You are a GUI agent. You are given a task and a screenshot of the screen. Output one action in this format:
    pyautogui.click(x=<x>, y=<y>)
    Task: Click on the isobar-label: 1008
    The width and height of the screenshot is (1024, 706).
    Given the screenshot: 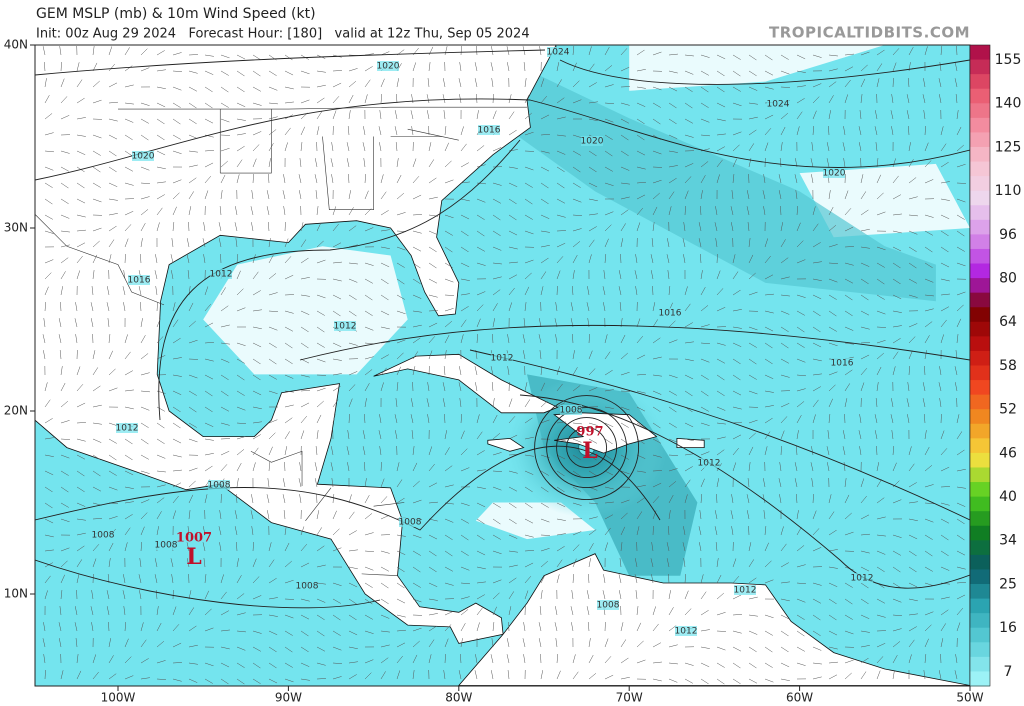 What is the action you would take?
    pyautogui.click(x=608, y=606)
    